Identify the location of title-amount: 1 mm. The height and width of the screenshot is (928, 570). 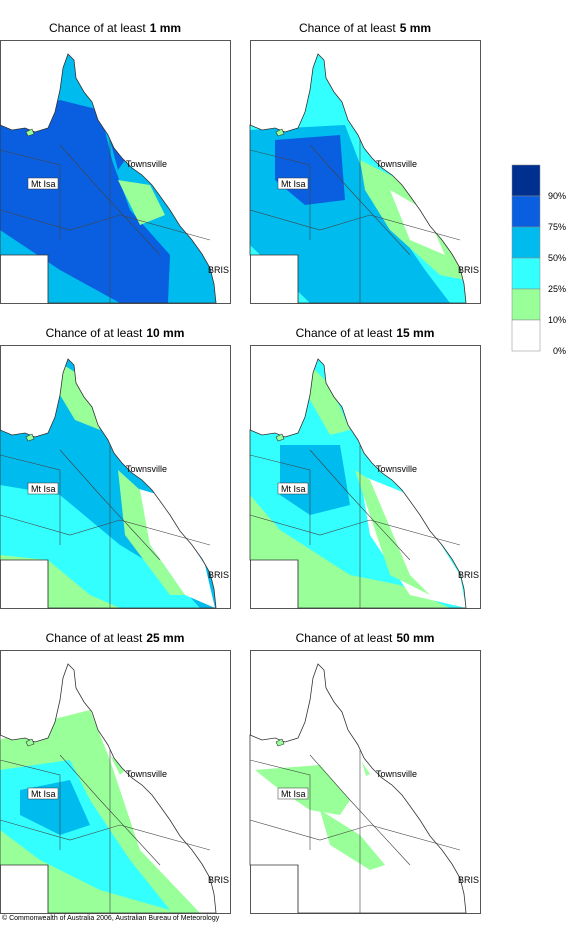
(165, 28).